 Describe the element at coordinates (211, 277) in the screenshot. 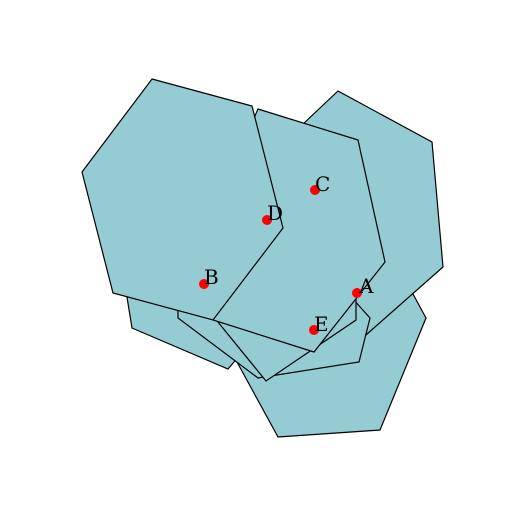

I see `point-b-label: B` at that location.